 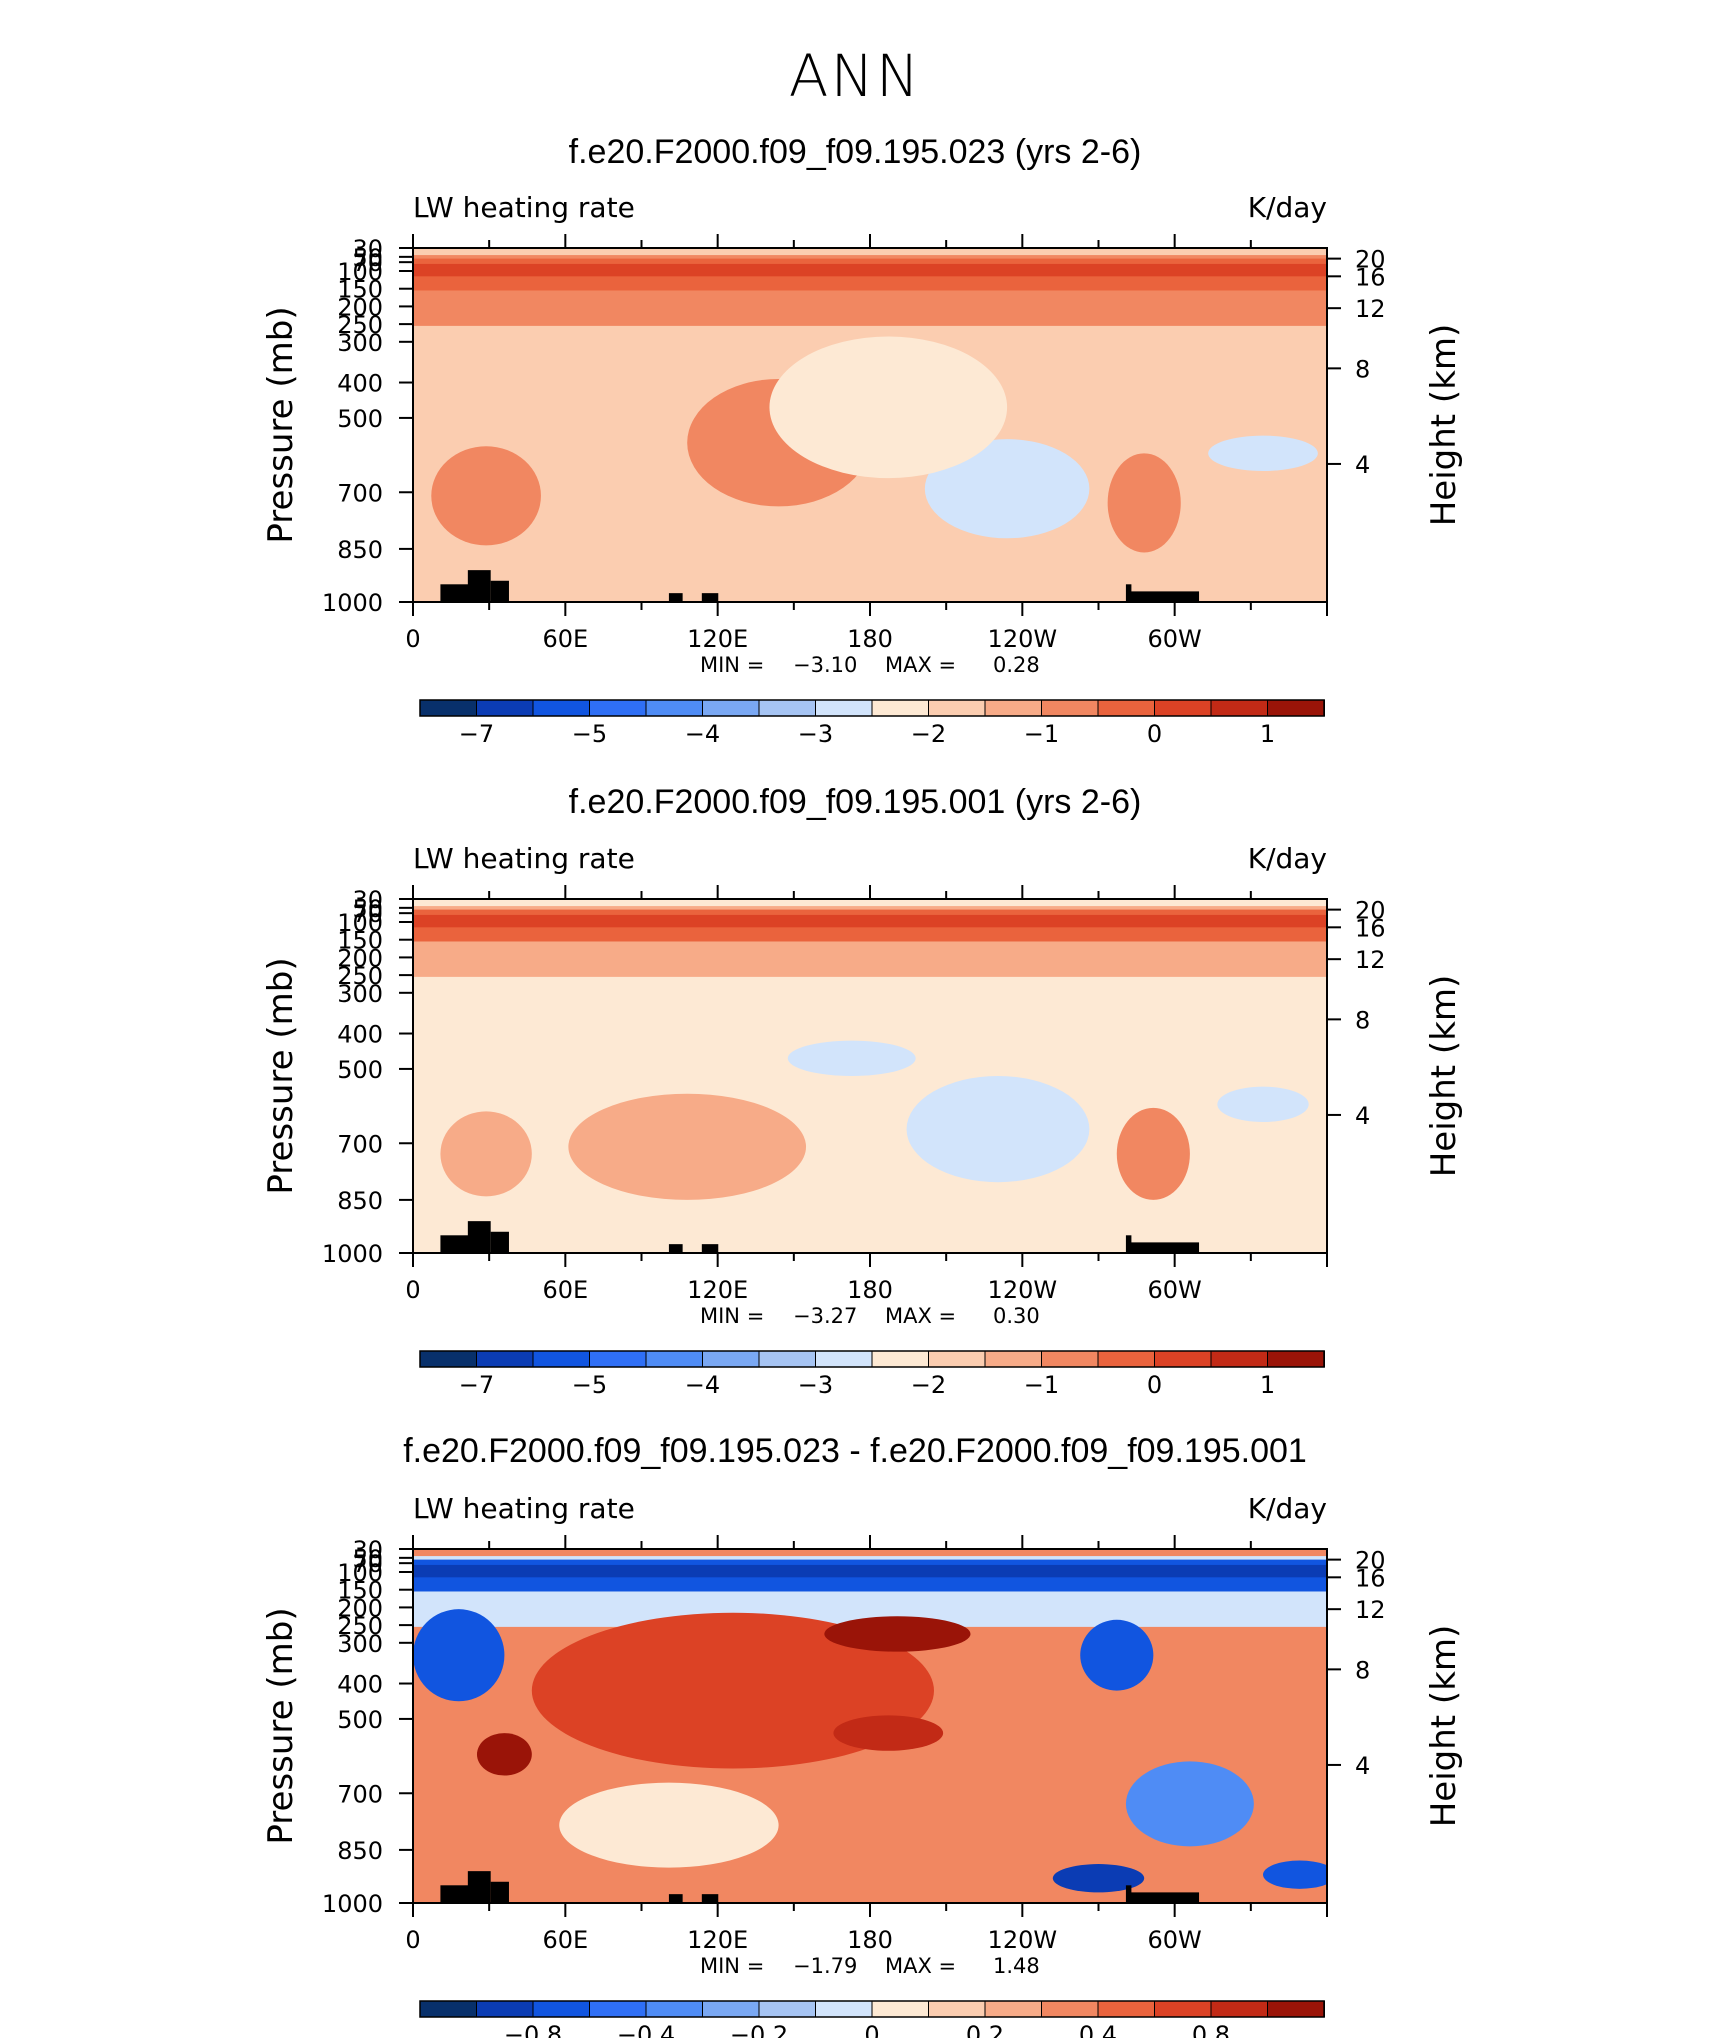 What do you see at coordinates (759, 2029) in the screenshot?
I see `colorbar-label: −0.2` at bounding box center [759, 2029].